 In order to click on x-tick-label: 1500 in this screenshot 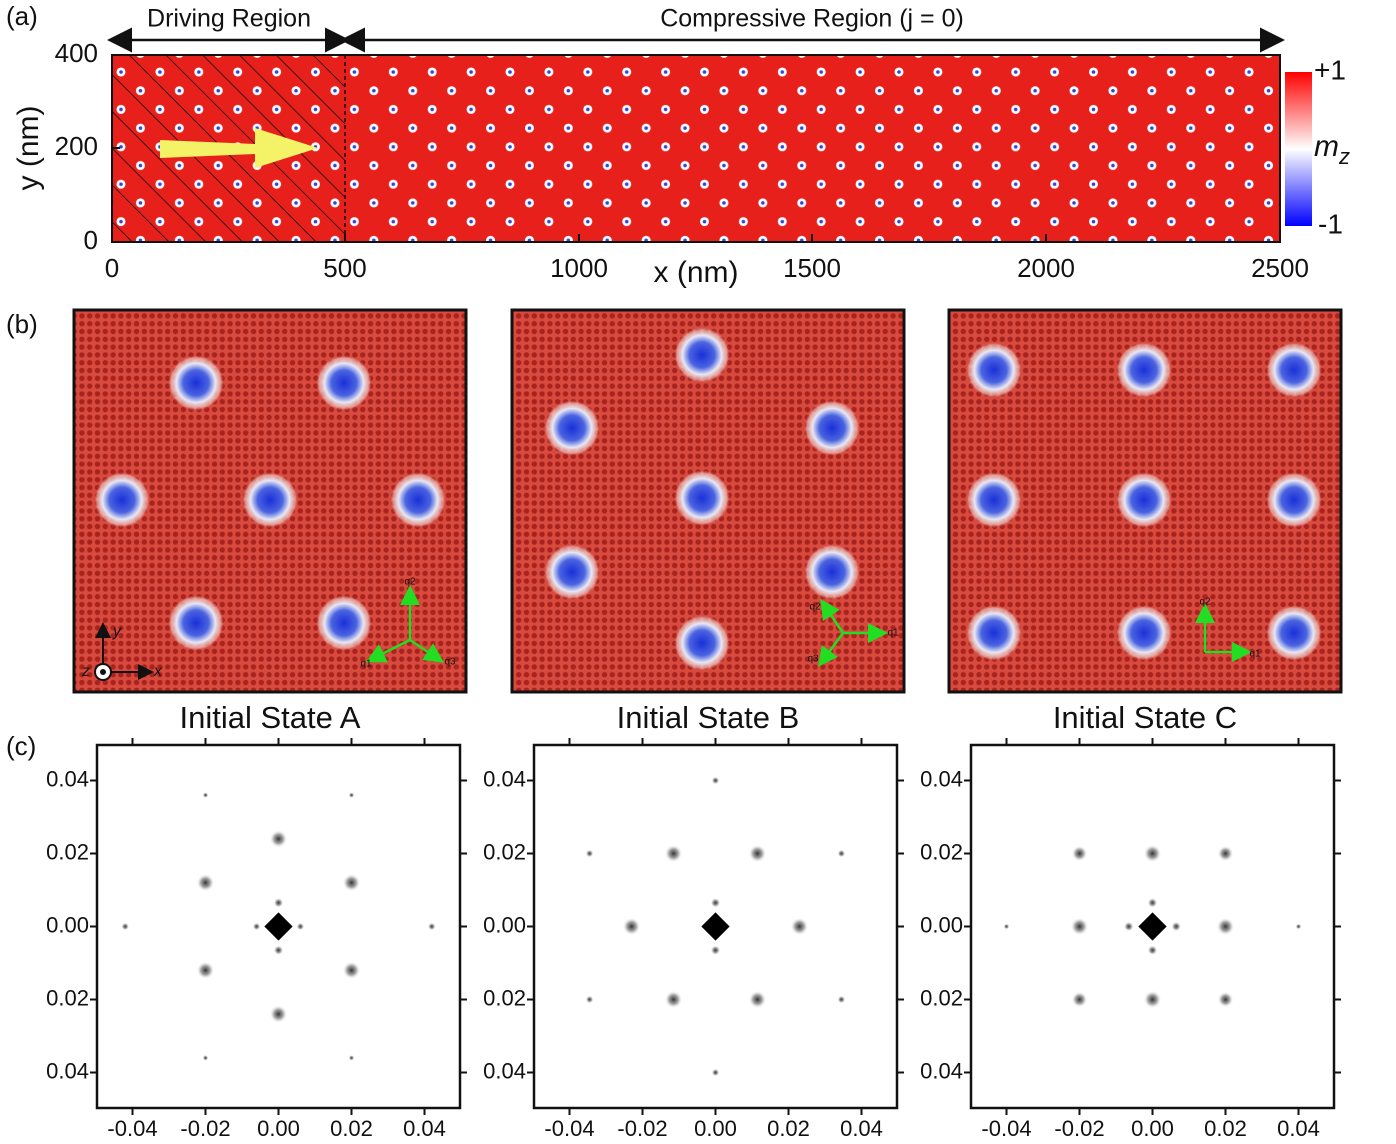, I will do `click(812, 268)`.